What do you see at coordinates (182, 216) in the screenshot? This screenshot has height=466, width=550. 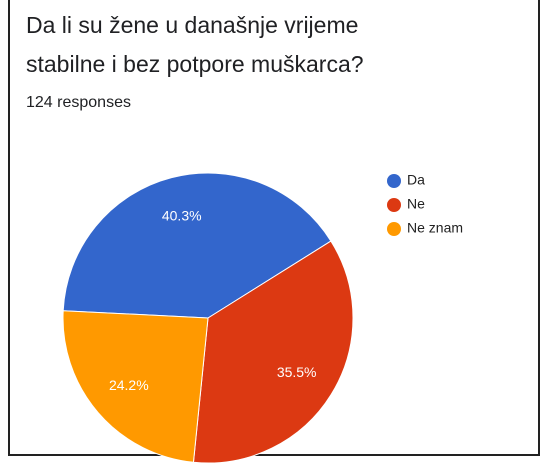 I see `slice-label: 40.3%` at bounding box center [182, 216].